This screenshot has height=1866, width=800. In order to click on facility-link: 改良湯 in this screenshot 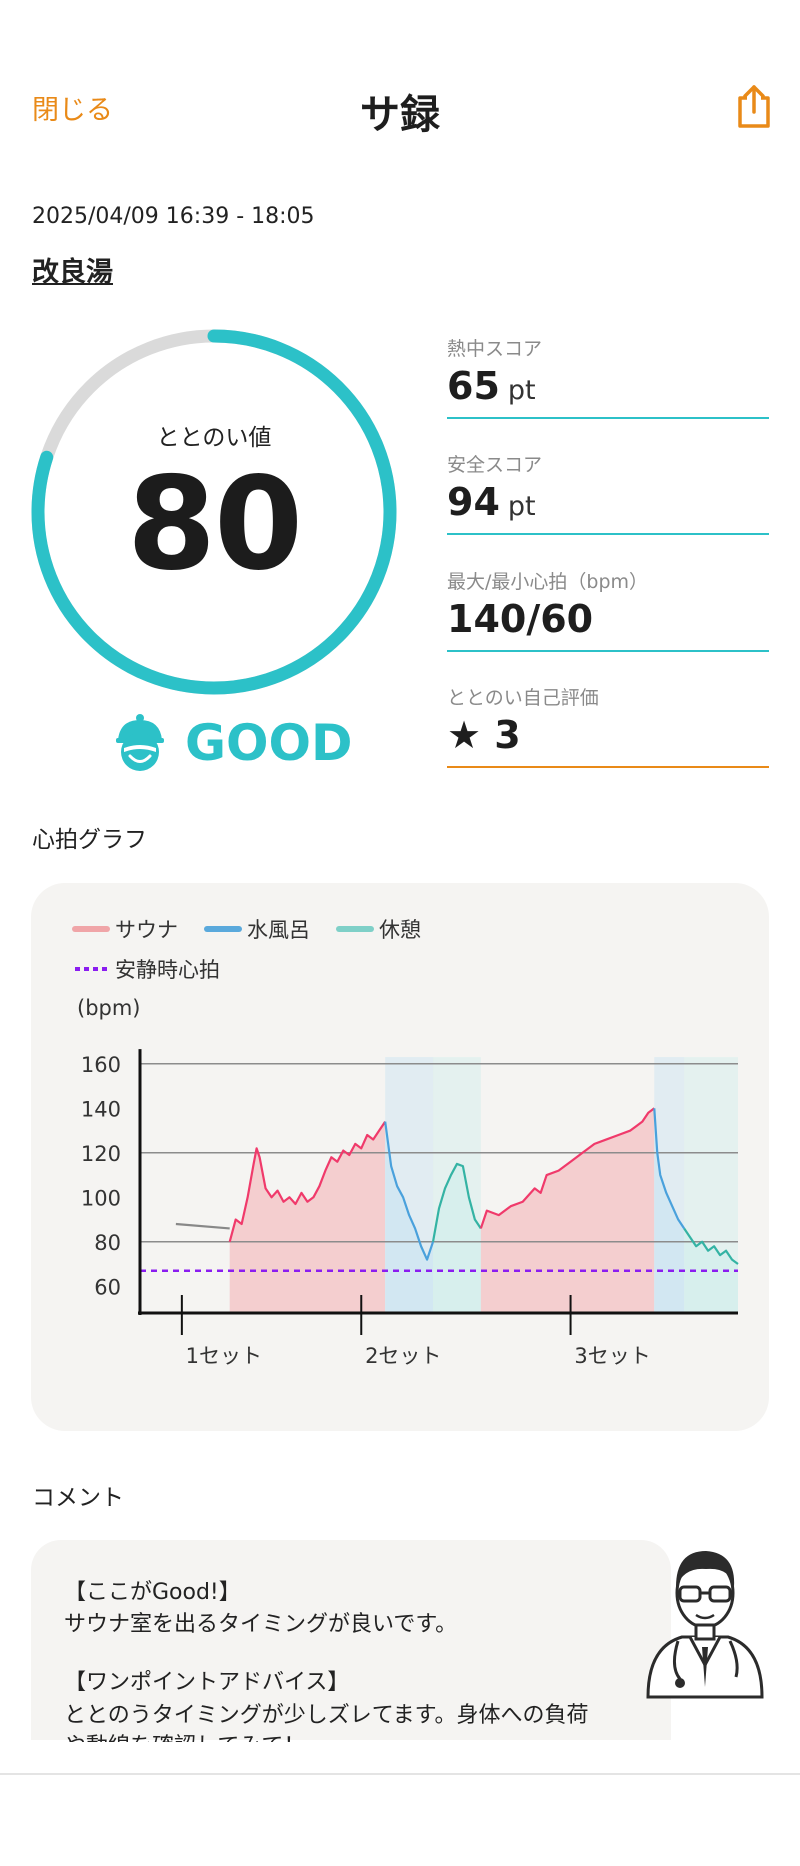, I will do `click(72, 272)`.